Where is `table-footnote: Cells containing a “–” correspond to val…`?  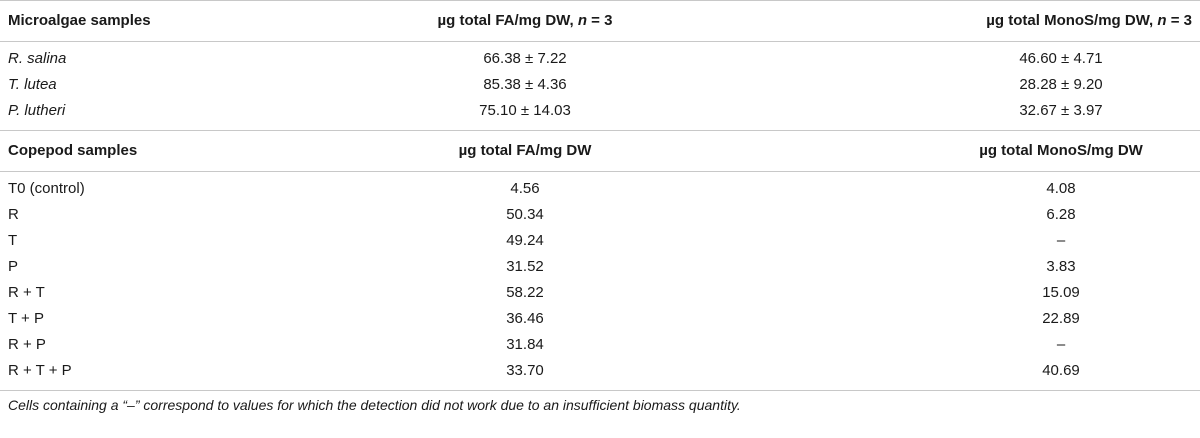 table-footnote: Cells containing a “–” correspond to val… is located at coordinates (374, 405).